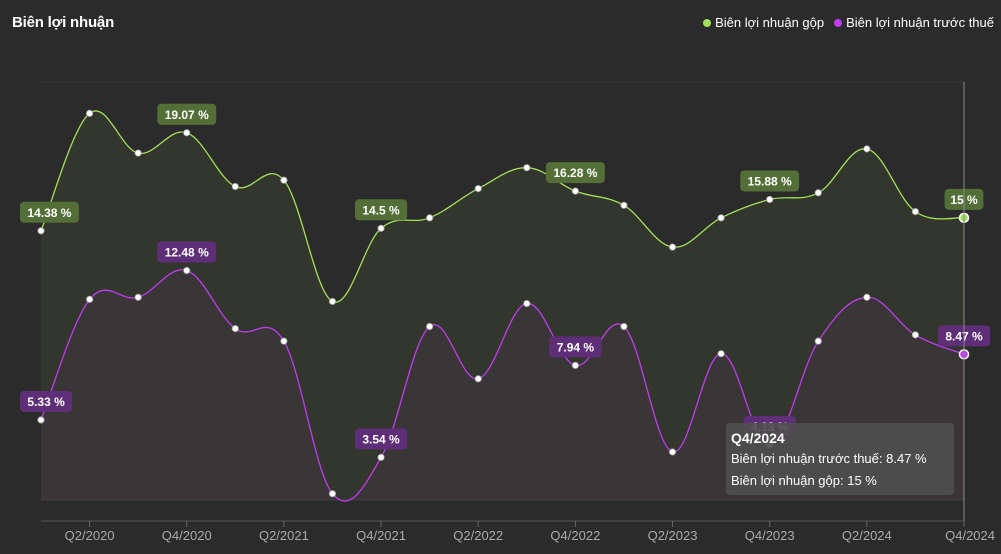  I want to click on tooltip-row-gross: Biên lợi nhuận gộp: 15 %, so click(840, 481).